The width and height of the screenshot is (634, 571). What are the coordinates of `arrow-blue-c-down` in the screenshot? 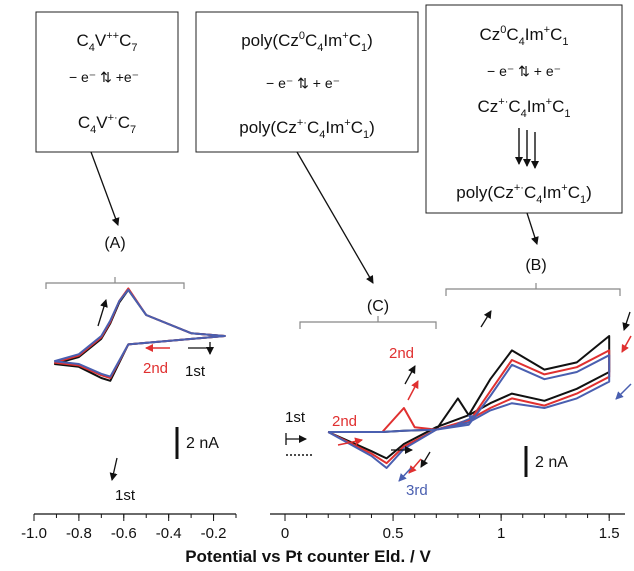 It's located at (405, 474).